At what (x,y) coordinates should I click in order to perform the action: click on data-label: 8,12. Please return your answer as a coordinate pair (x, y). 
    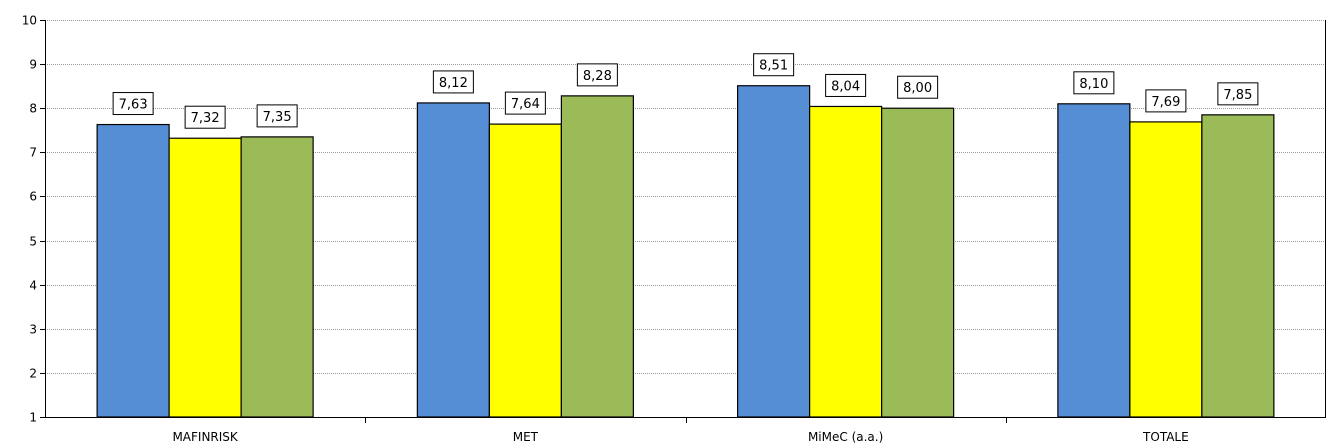
    Looking at the image, I should click on (453, 83).